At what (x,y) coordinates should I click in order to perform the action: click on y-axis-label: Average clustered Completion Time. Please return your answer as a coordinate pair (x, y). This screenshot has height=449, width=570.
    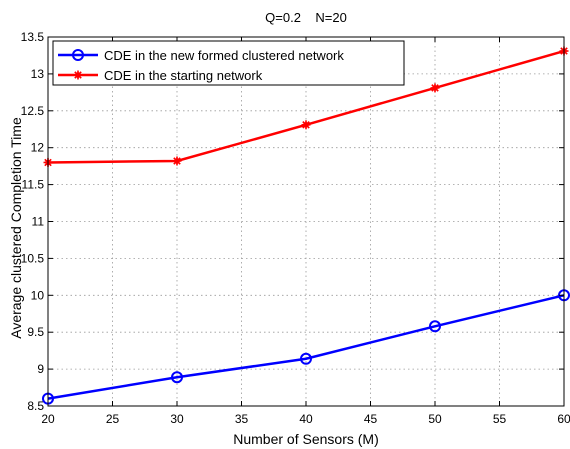
    Looking at the image, I should click on (16, 228).